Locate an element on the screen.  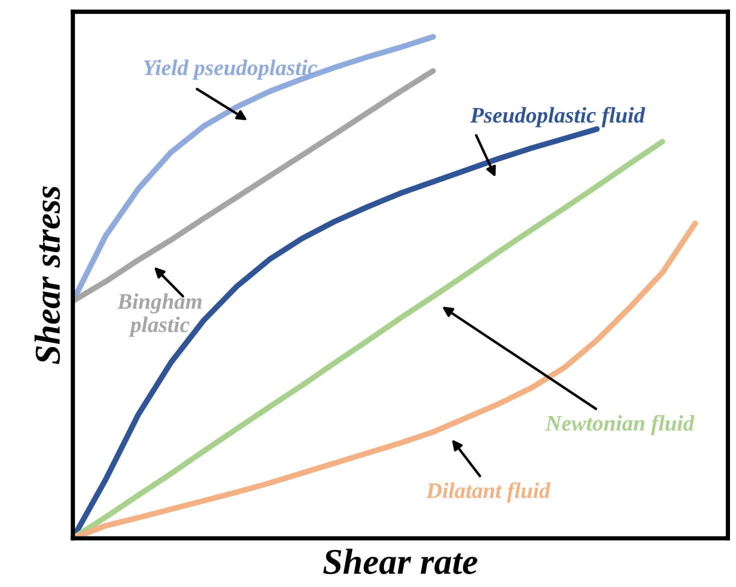
series-label: Bingham plastic is located at coordinates (159, 315).